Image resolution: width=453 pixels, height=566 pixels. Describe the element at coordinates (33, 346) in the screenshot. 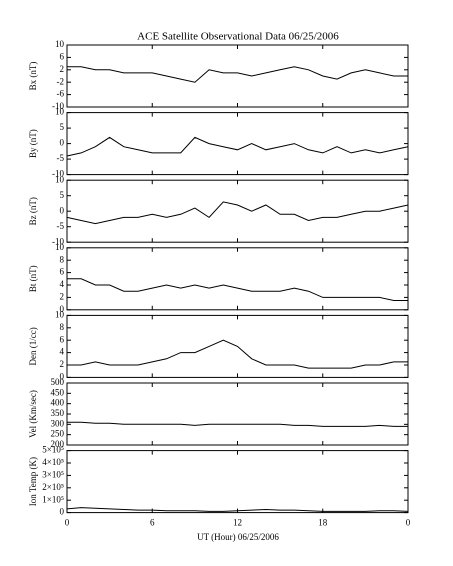

I see `y-axis-label: Den (1/cc)` at that location.